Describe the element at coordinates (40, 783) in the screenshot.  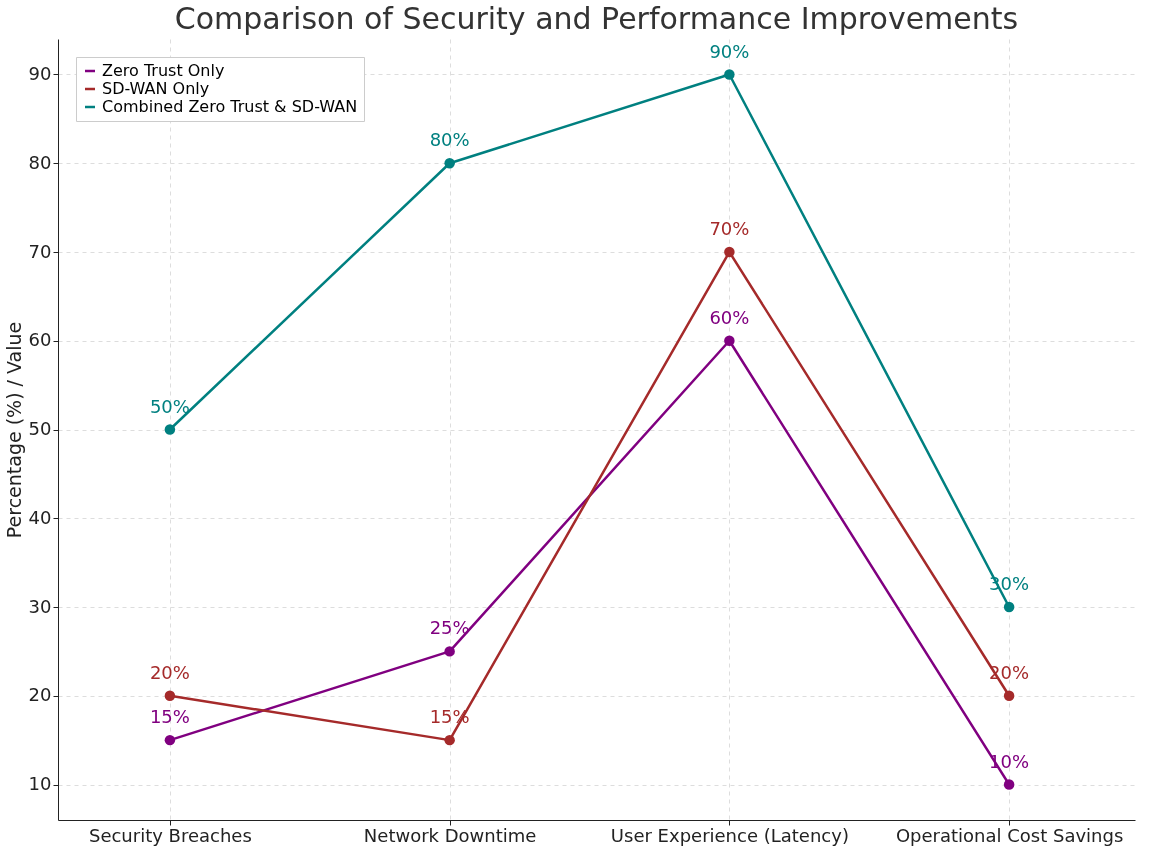
I see `y-tick-label: 10` at that location.